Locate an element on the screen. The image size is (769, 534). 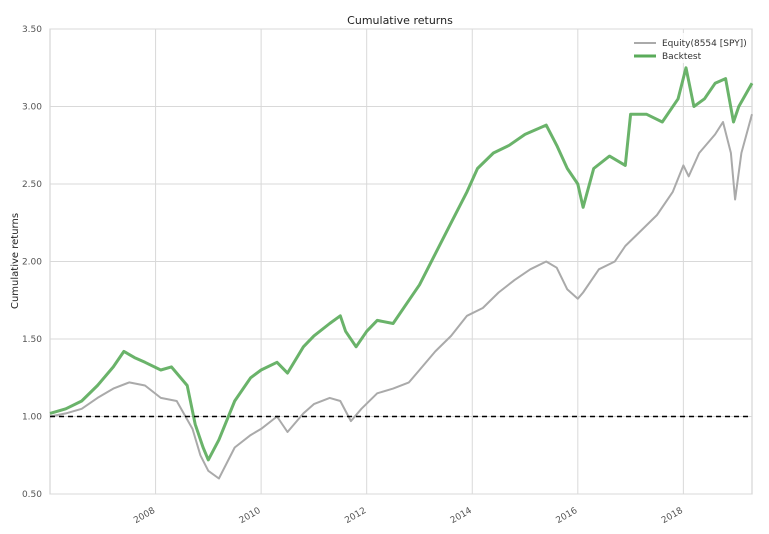
x-tick-label: 2008 is located at coordinates (144, 516).